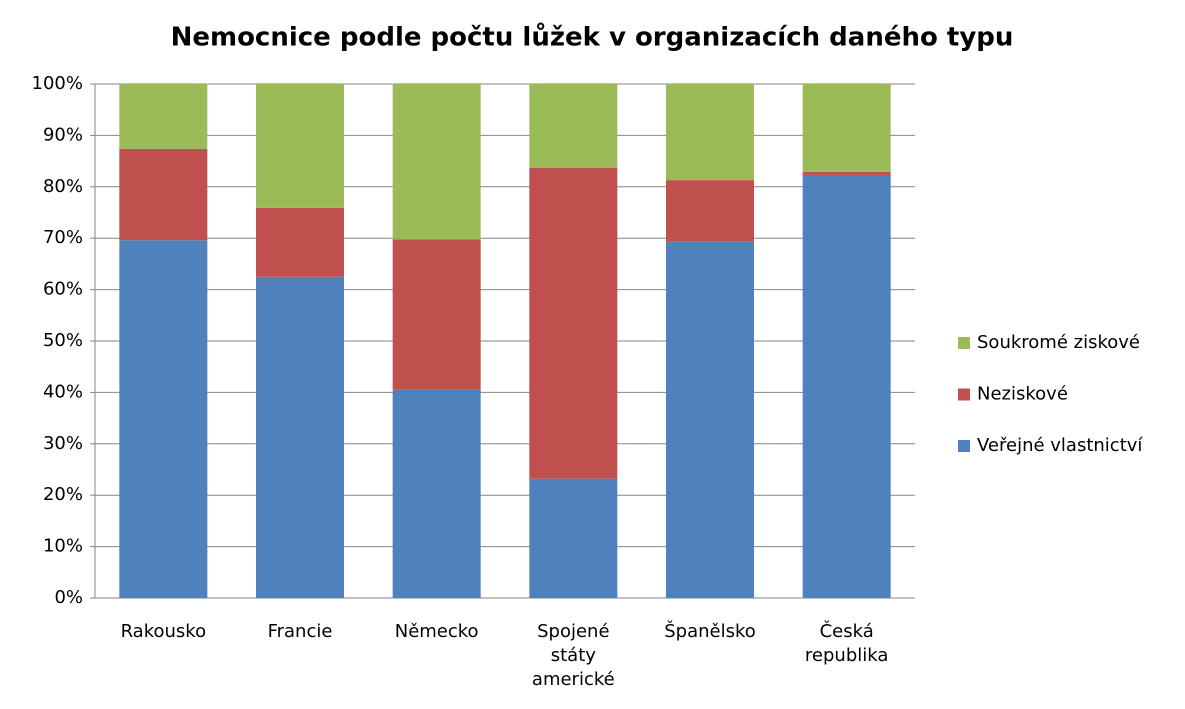  What do you see at coordinates (68, 597) in the screenshot?
I see `y-tick-label: 0%` at bounding box center [68, 597].